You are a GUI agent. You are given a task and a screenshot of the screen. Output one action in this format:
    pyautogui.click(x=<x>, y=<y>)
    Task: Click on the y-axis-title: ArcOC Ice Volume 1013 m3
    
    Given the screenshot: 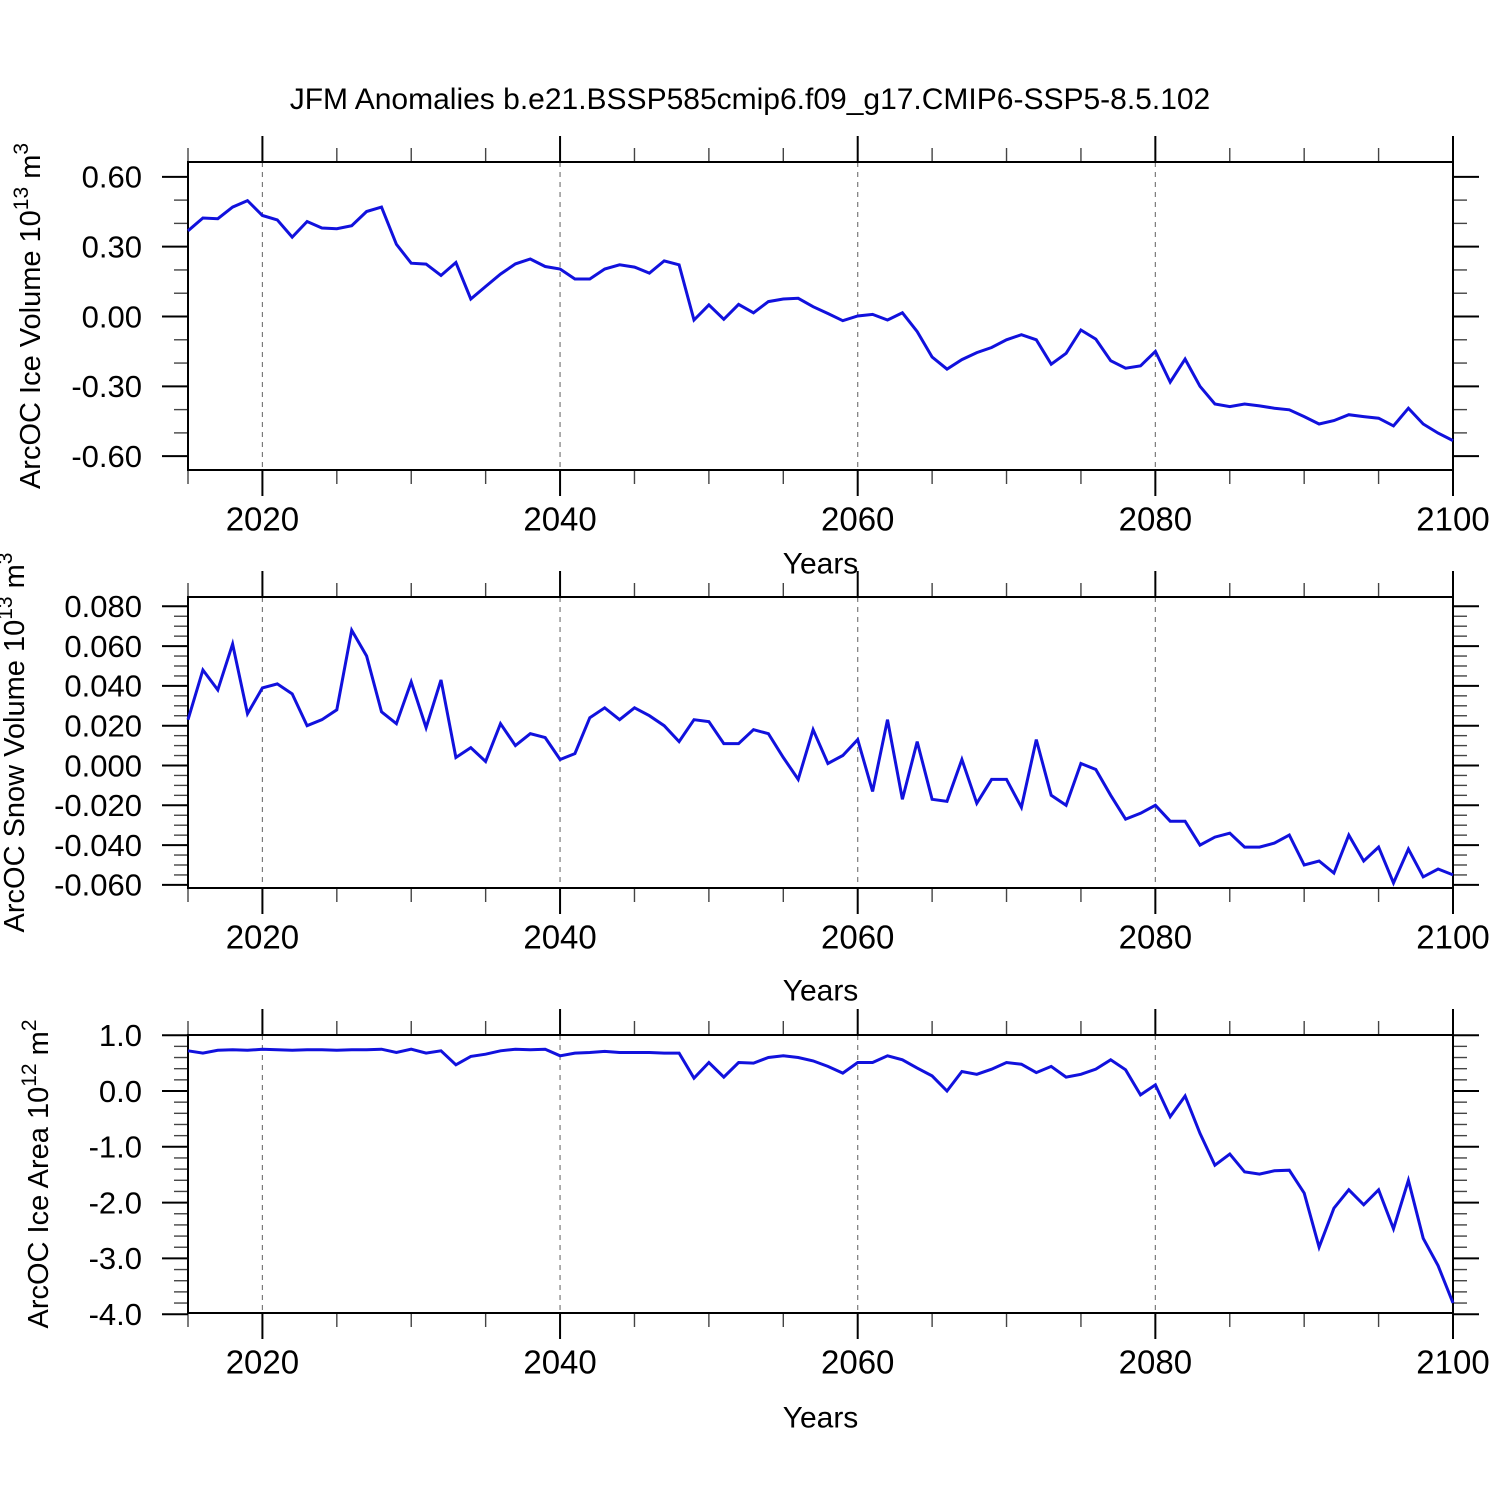 What is the action you would take?
    pyautogui.click(x=28, y=316)
    